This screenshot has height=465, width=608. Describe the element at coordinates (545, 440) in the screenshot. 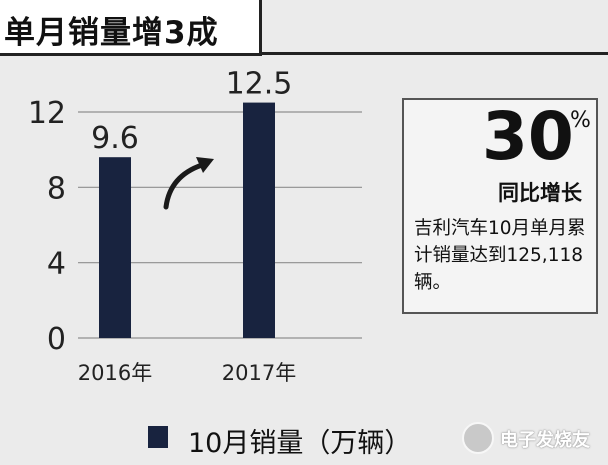

I see `watermark-text: 电子发烧友` at that location.